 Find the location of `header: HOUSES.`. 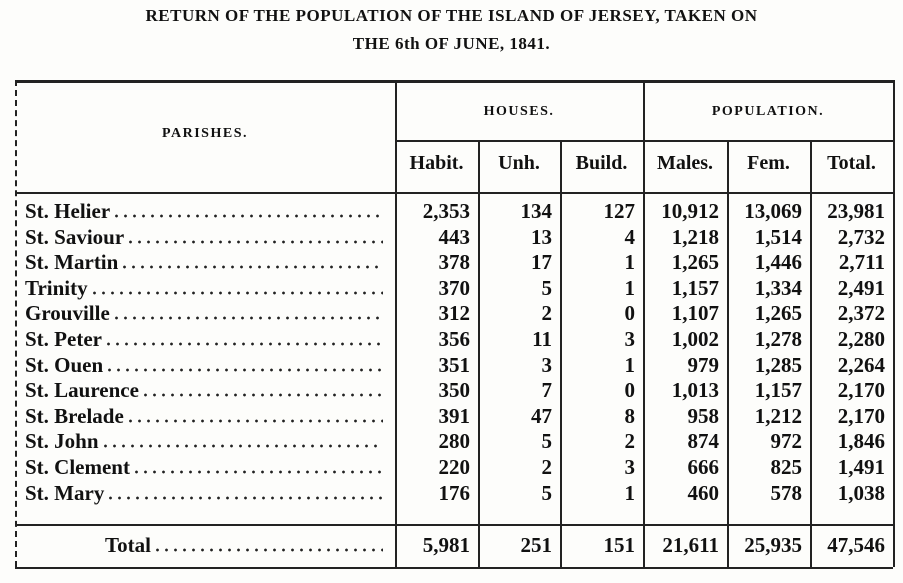

header: HOUSES. is located at coordinates (519, 111).